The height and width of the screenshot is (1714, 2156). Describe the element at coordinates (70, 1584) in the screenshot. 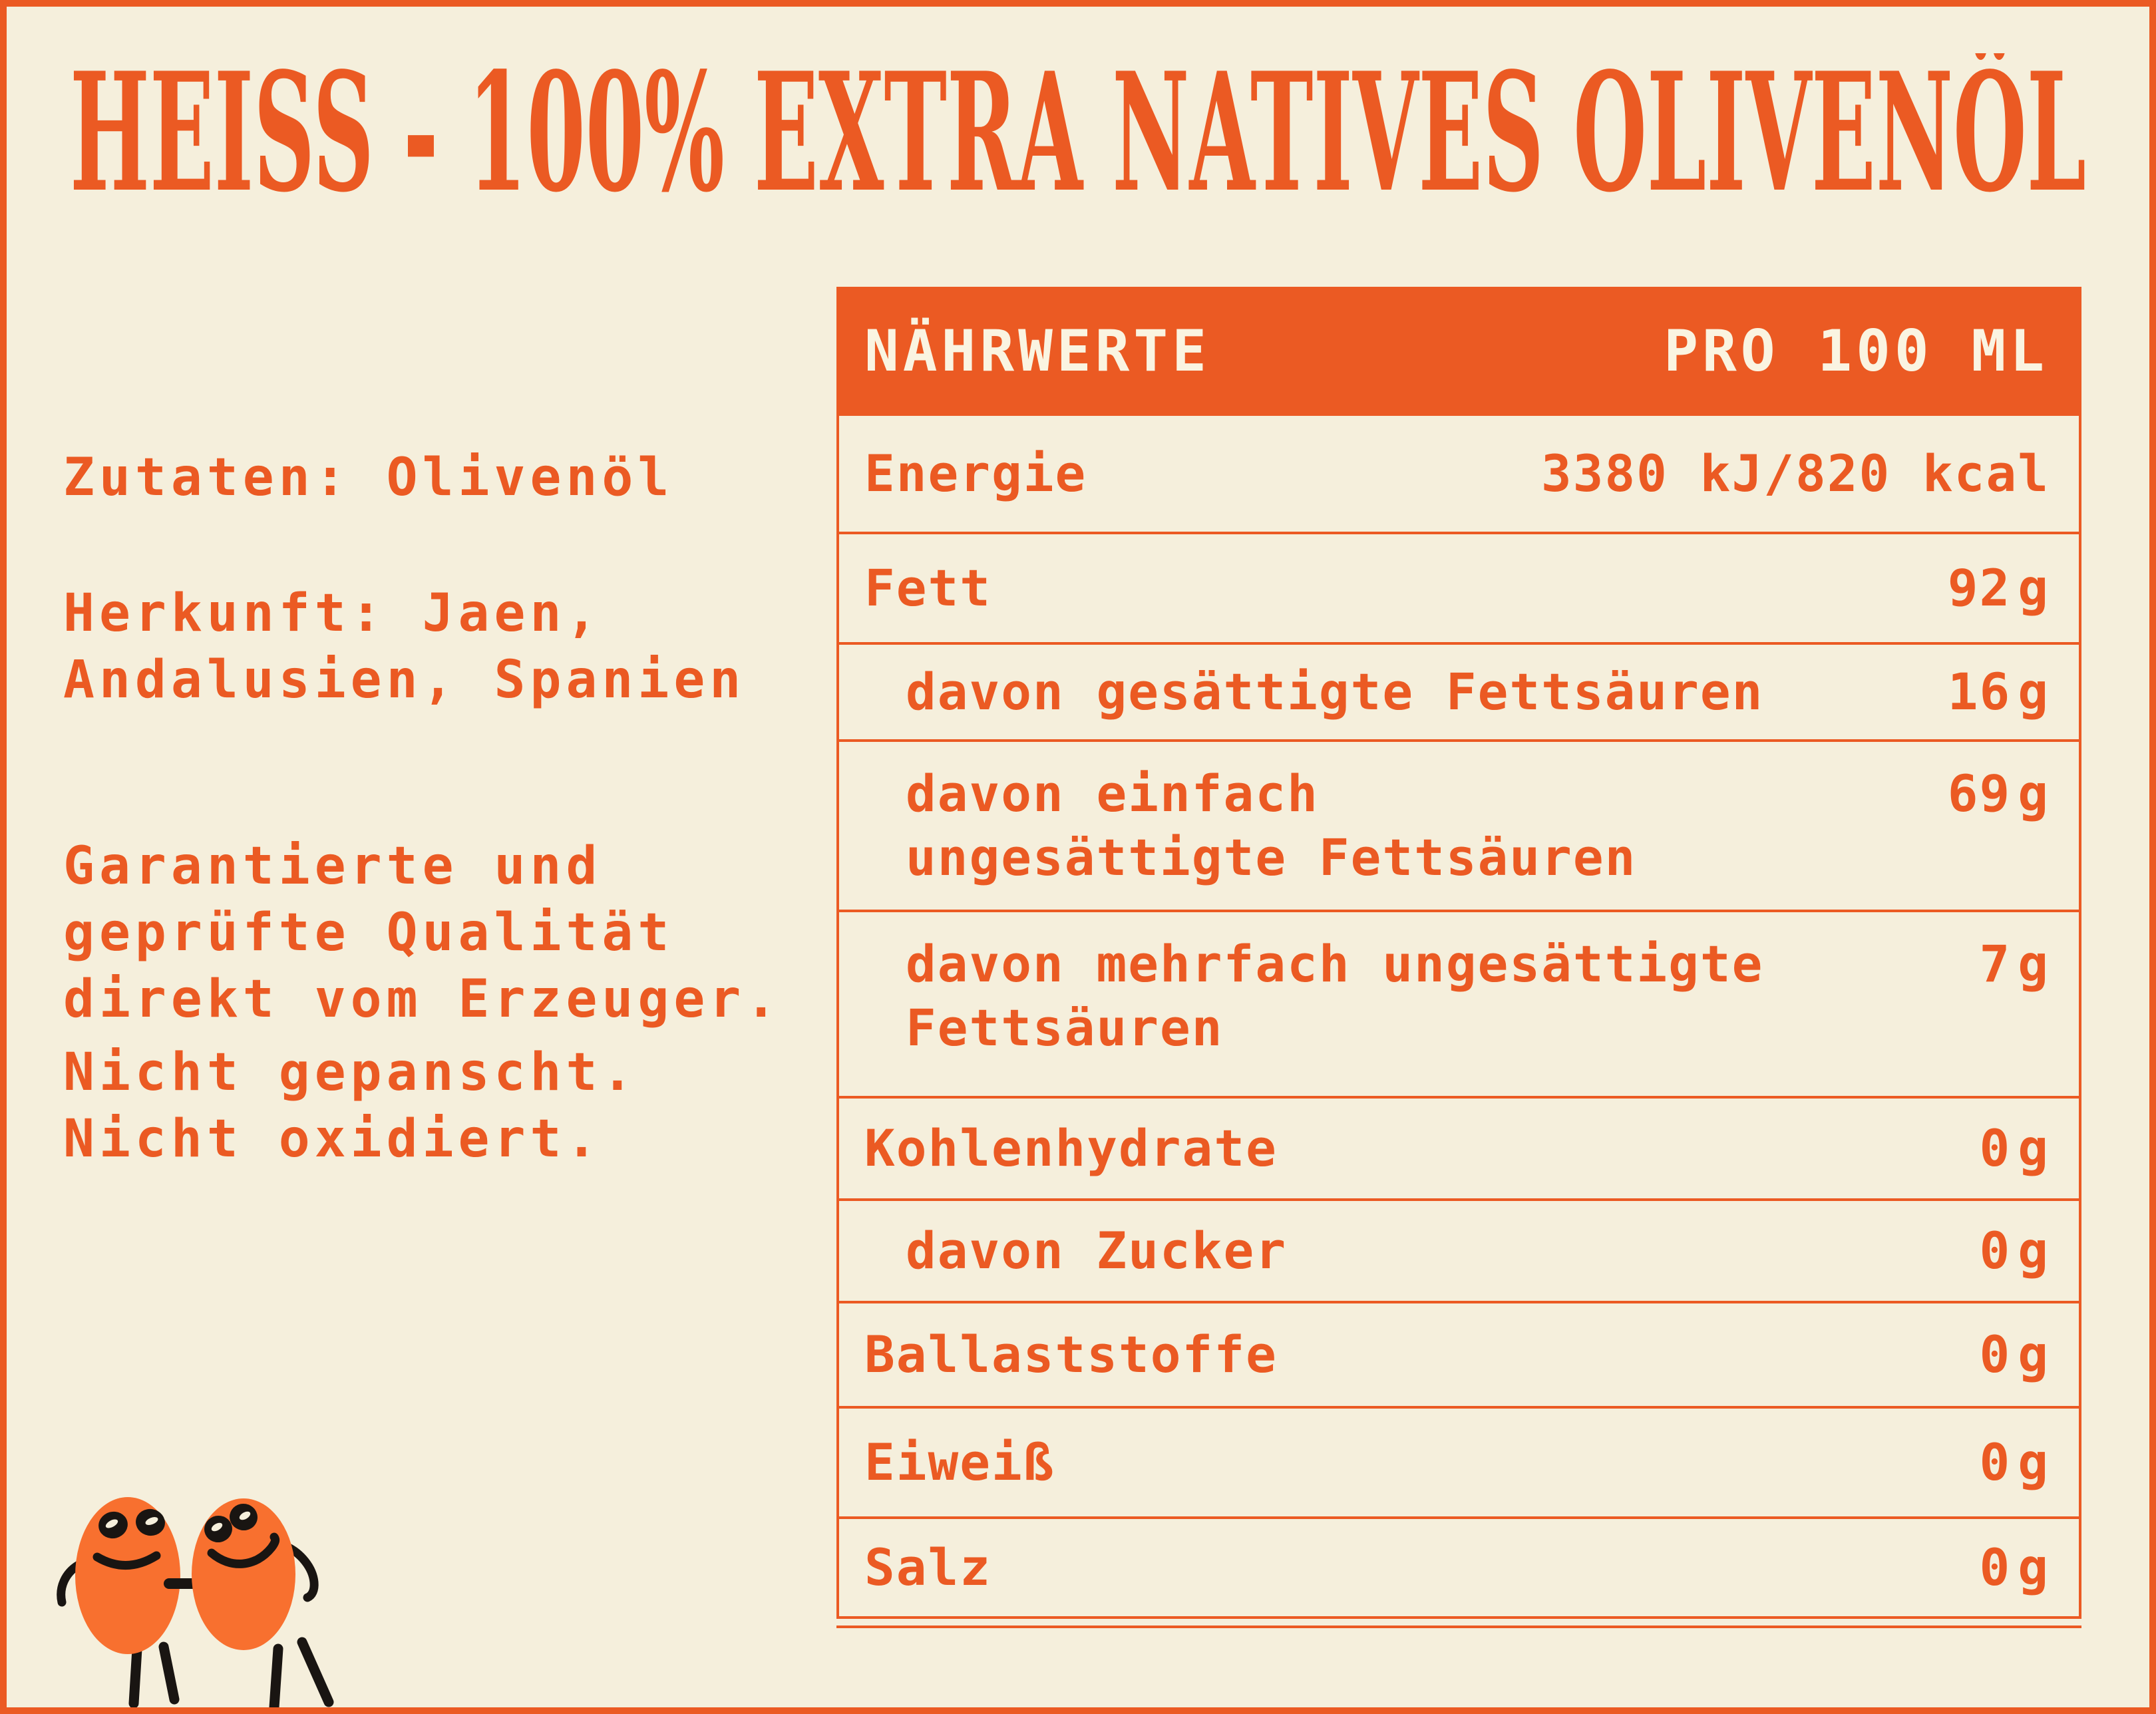

I see `left-olive-arm` at that location.